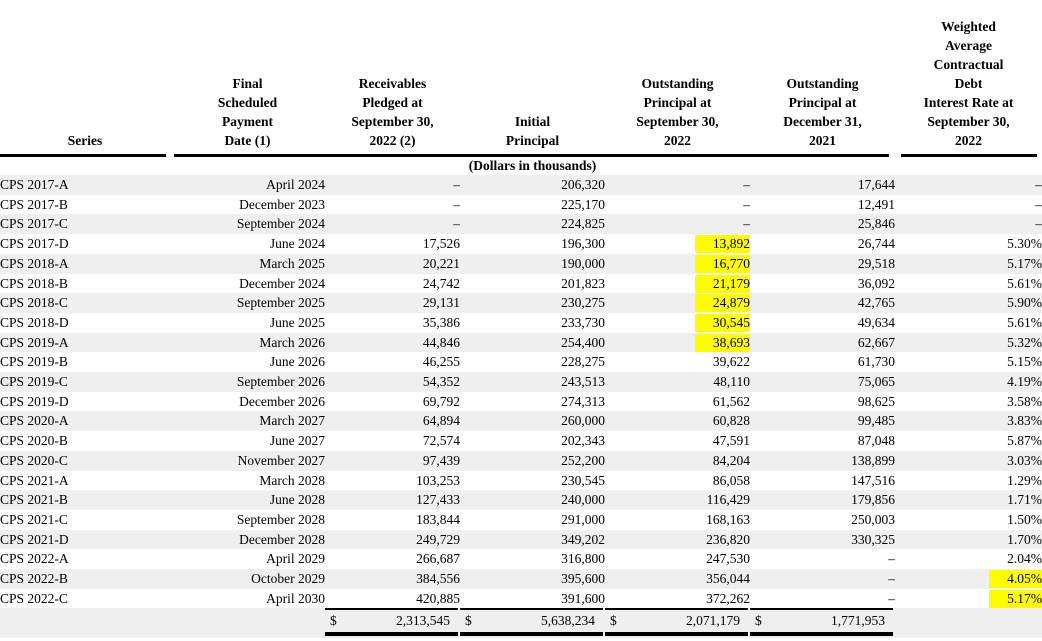  What do you see at coordinates (247, 460) in the screenshot?
I see `cell-final-payment-date: November 2027` at bounding box center [247, 460].